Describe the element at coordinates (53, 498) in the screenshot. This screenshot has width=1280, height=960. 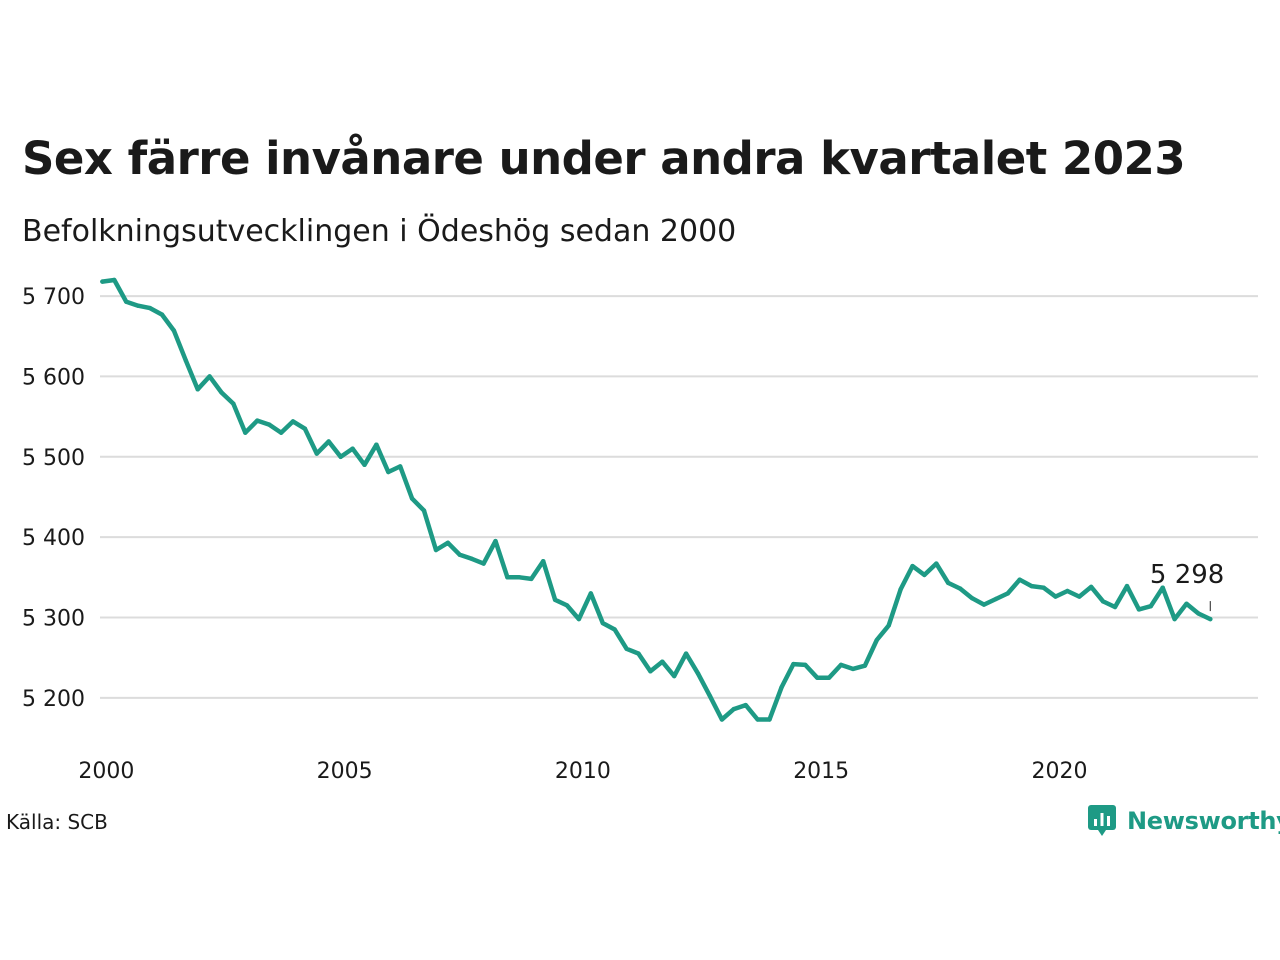
I see `y-axis-tick-labels: 5 200 5 300 5 400 5 500 5 600 5 700` at that location.